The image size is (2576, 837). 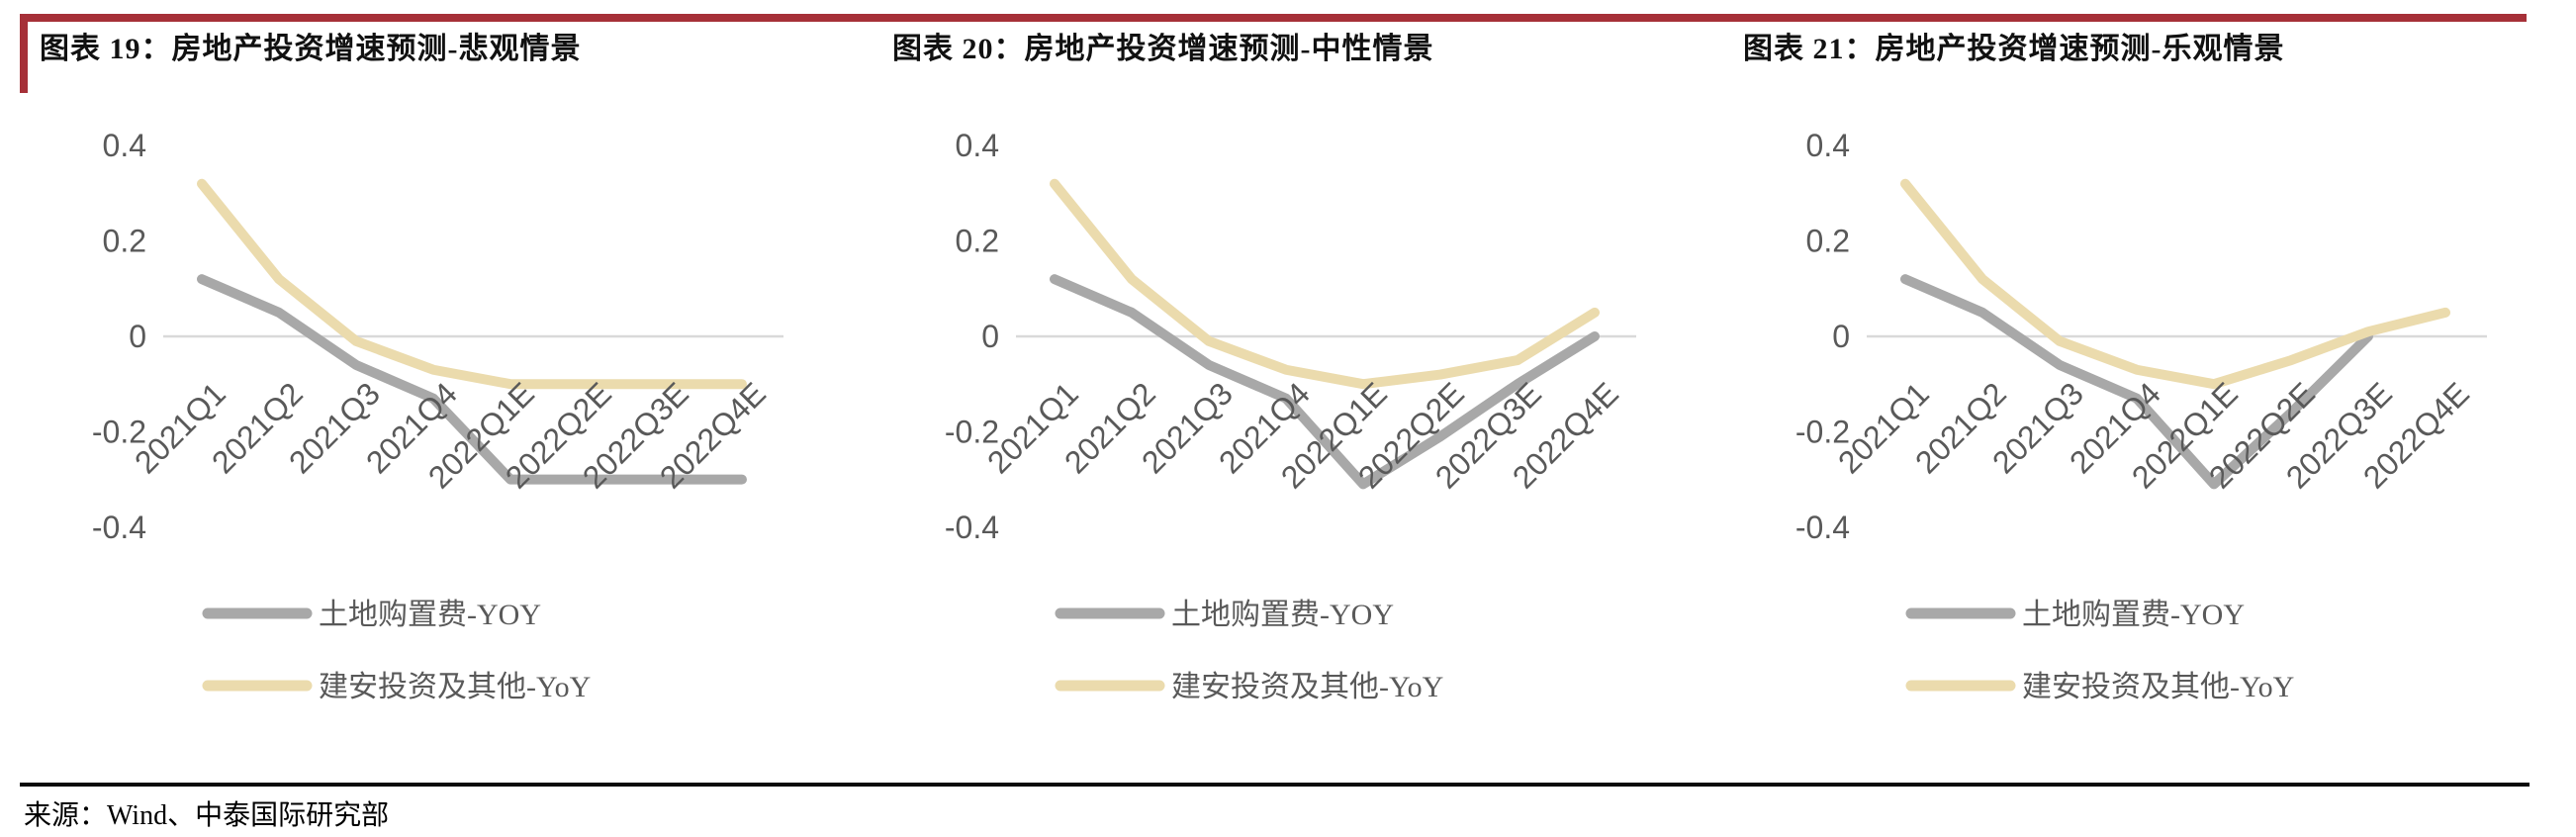 I want to click on chart-title-19: 图表 19：房地产投资增速预测-悲观情景, so click(x=311, y=49).